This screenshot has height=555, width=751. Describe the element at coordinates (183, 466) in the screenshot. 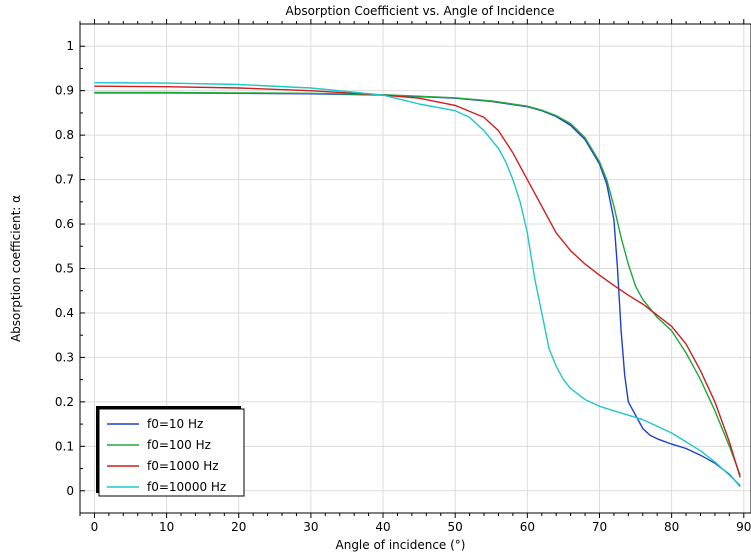

I see `legend-entry-2: f0=1000 Hz` at that location.